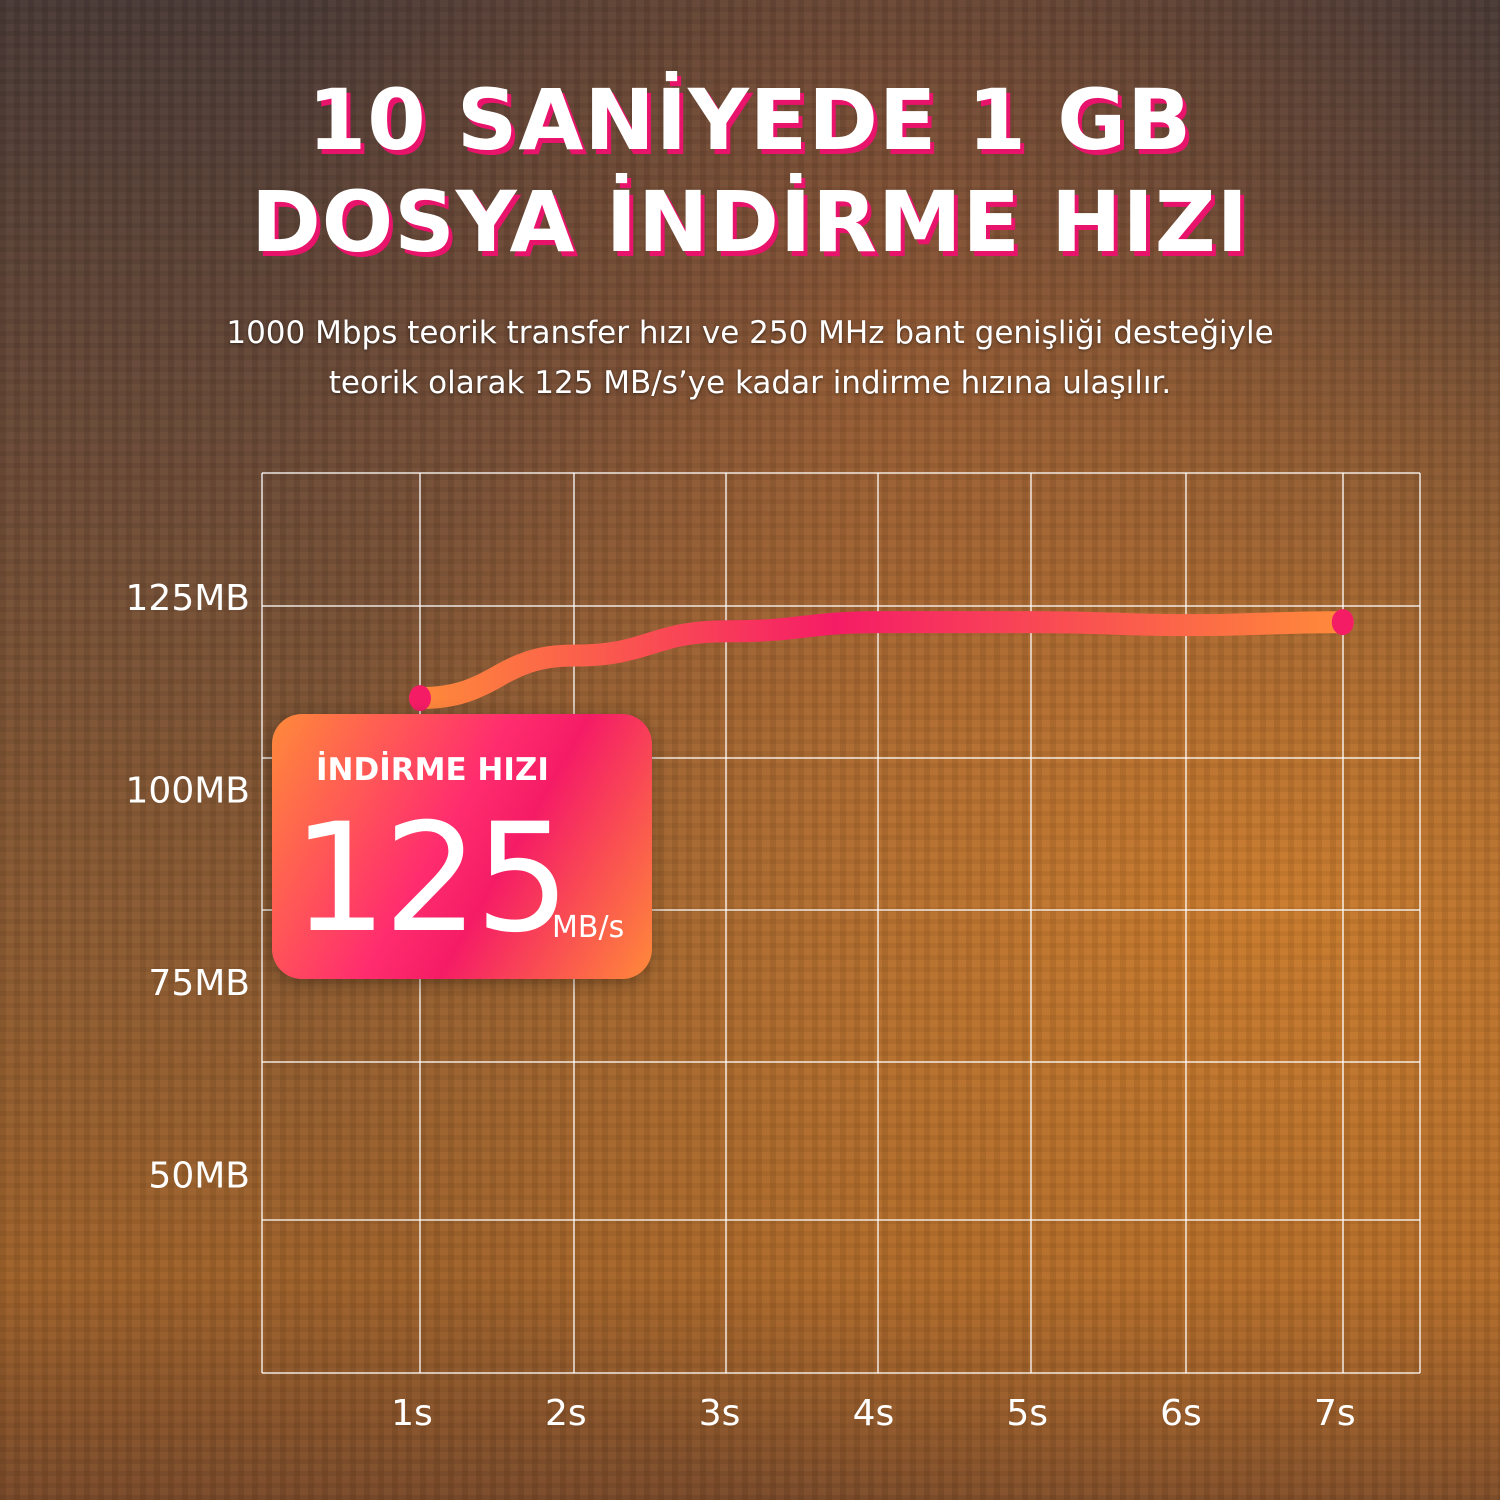  I want to click on y-tick-label: 125MB, so click(188, 598).